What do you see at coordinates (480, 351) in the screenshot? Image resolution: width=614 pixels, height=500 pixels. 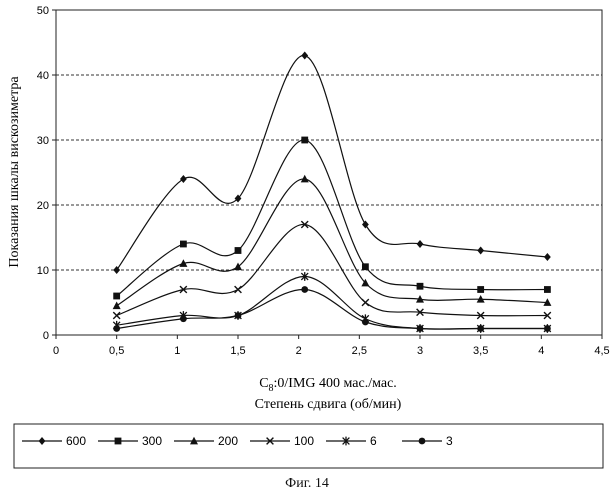 I see `x-tick-label: 3,5` at bounding box center [480, 351].